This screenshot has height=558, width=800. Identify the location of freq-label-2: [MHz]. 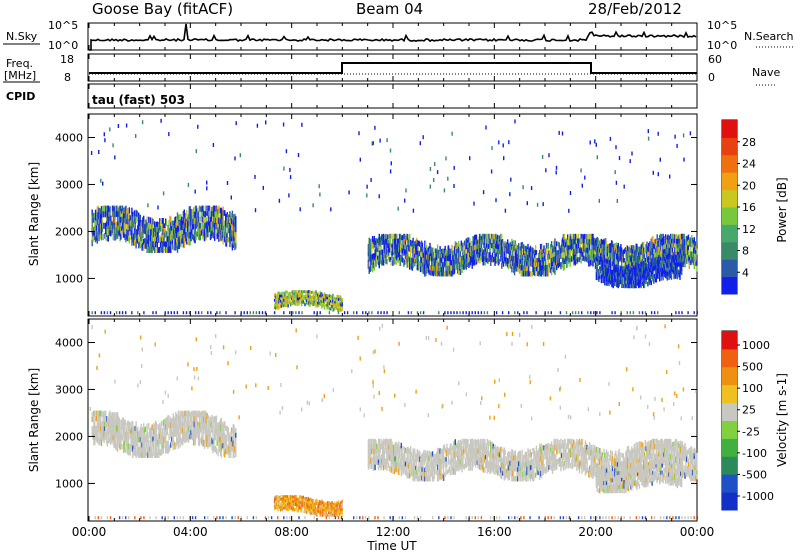
(20, 75).